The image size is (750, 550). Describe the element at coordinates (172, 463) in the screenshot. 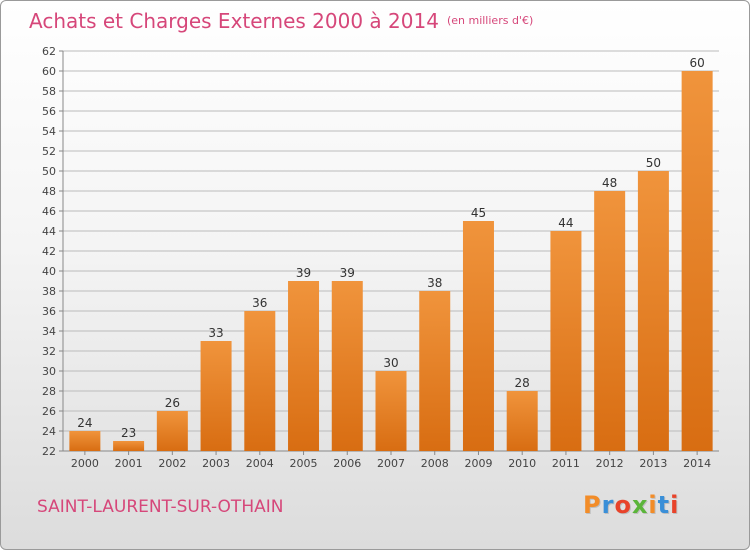

I see `x-tick-label: 2002` at that location.